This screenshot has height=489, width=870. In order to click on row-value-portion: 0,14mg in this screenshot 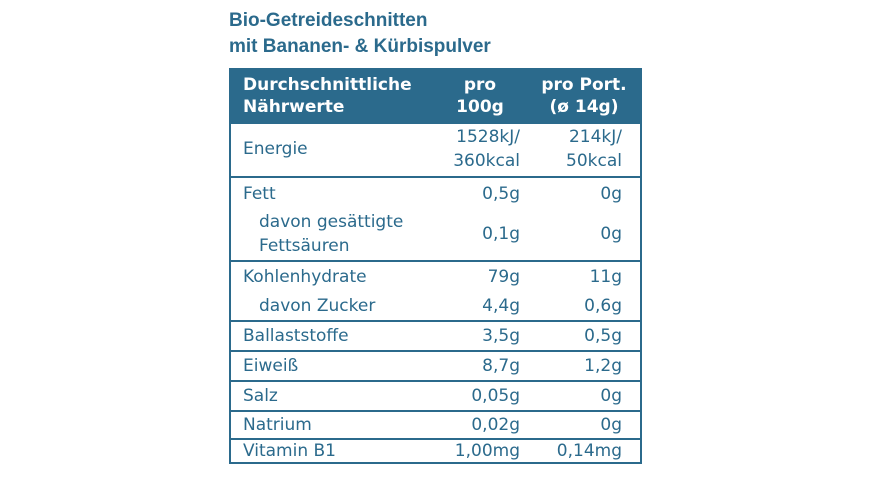, I will do `click(589, 451)`.